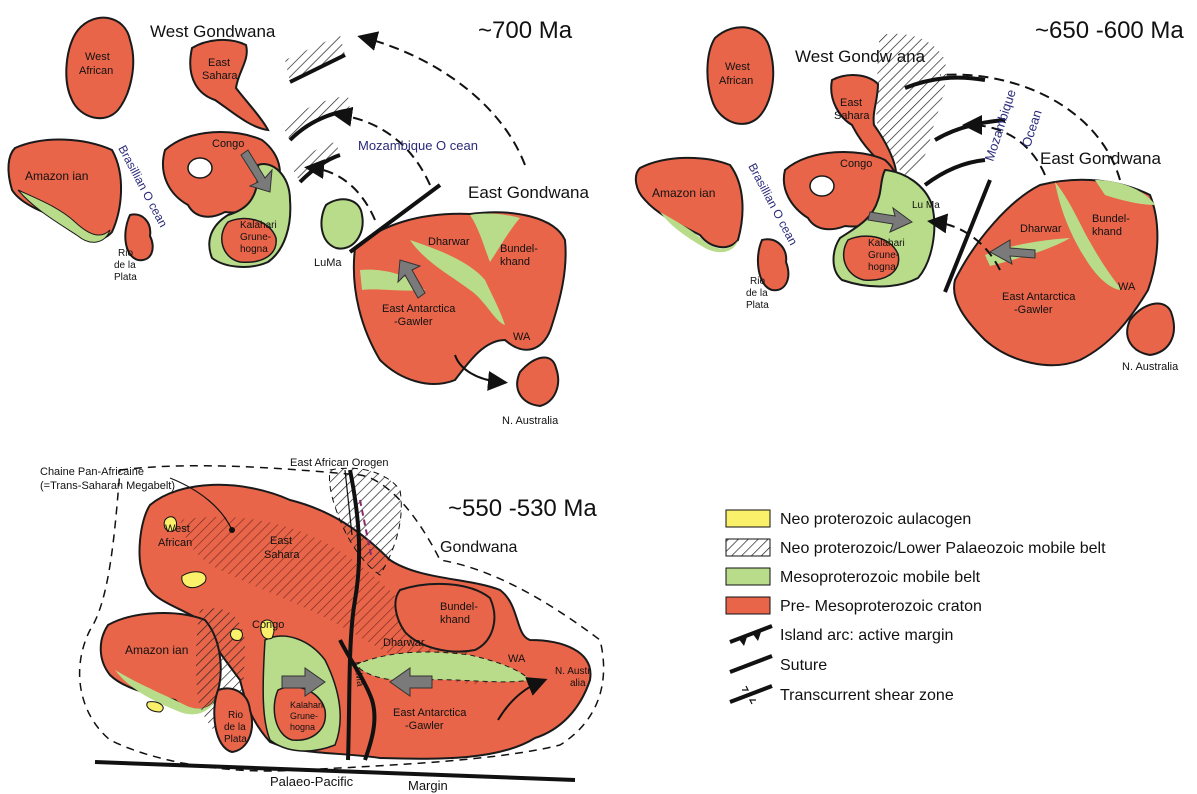 Image resolution: width=1197 pixels, height=794 pixels. What do you see at coordinates (281, 541) in the screenshot?
I see `east-sahara-label-c-1: East` at bounding box center [281, 541].